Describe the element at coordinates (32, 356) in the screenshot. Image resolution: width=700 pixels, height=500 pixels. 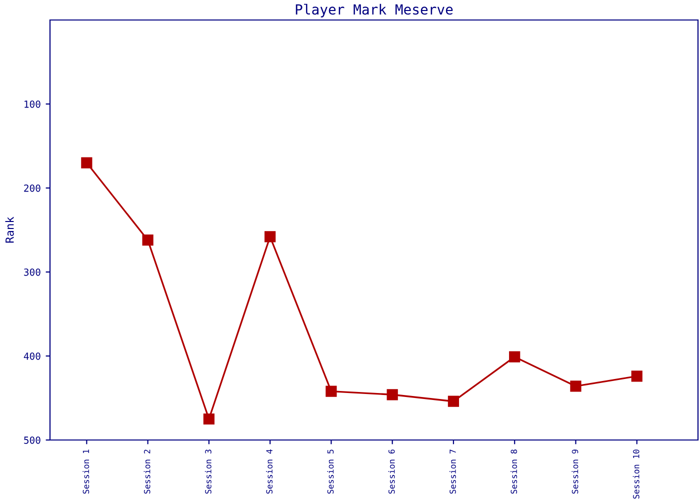
I see `y-tick-label: 400` at that location.